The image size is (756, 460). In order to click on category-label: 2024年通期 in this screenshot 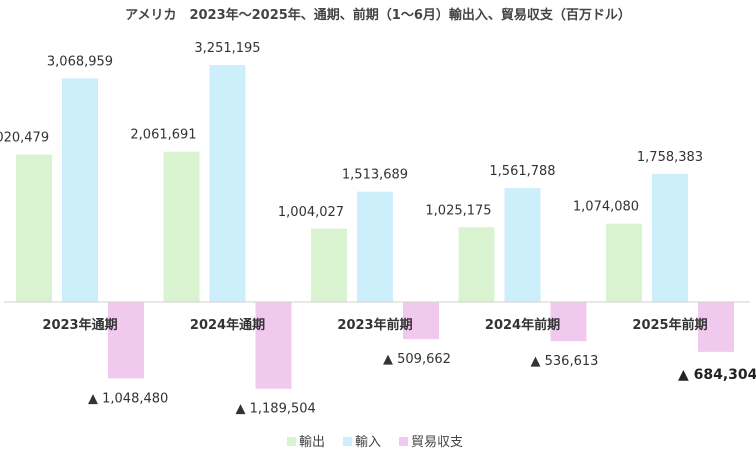, I will do `click(227, 325)`.